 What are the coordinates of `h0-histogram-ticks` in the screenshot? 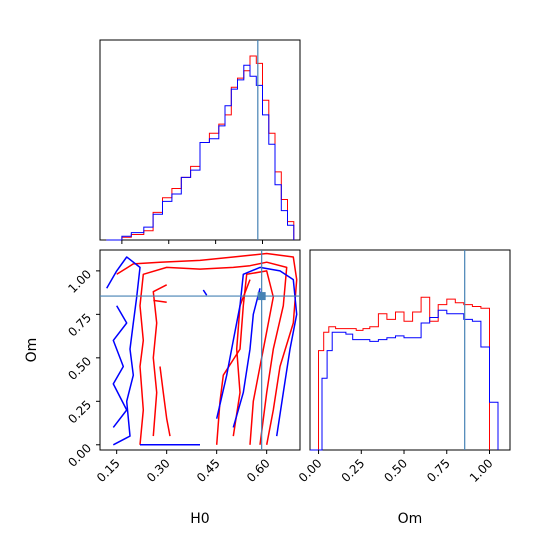 It's located at (192, 242).